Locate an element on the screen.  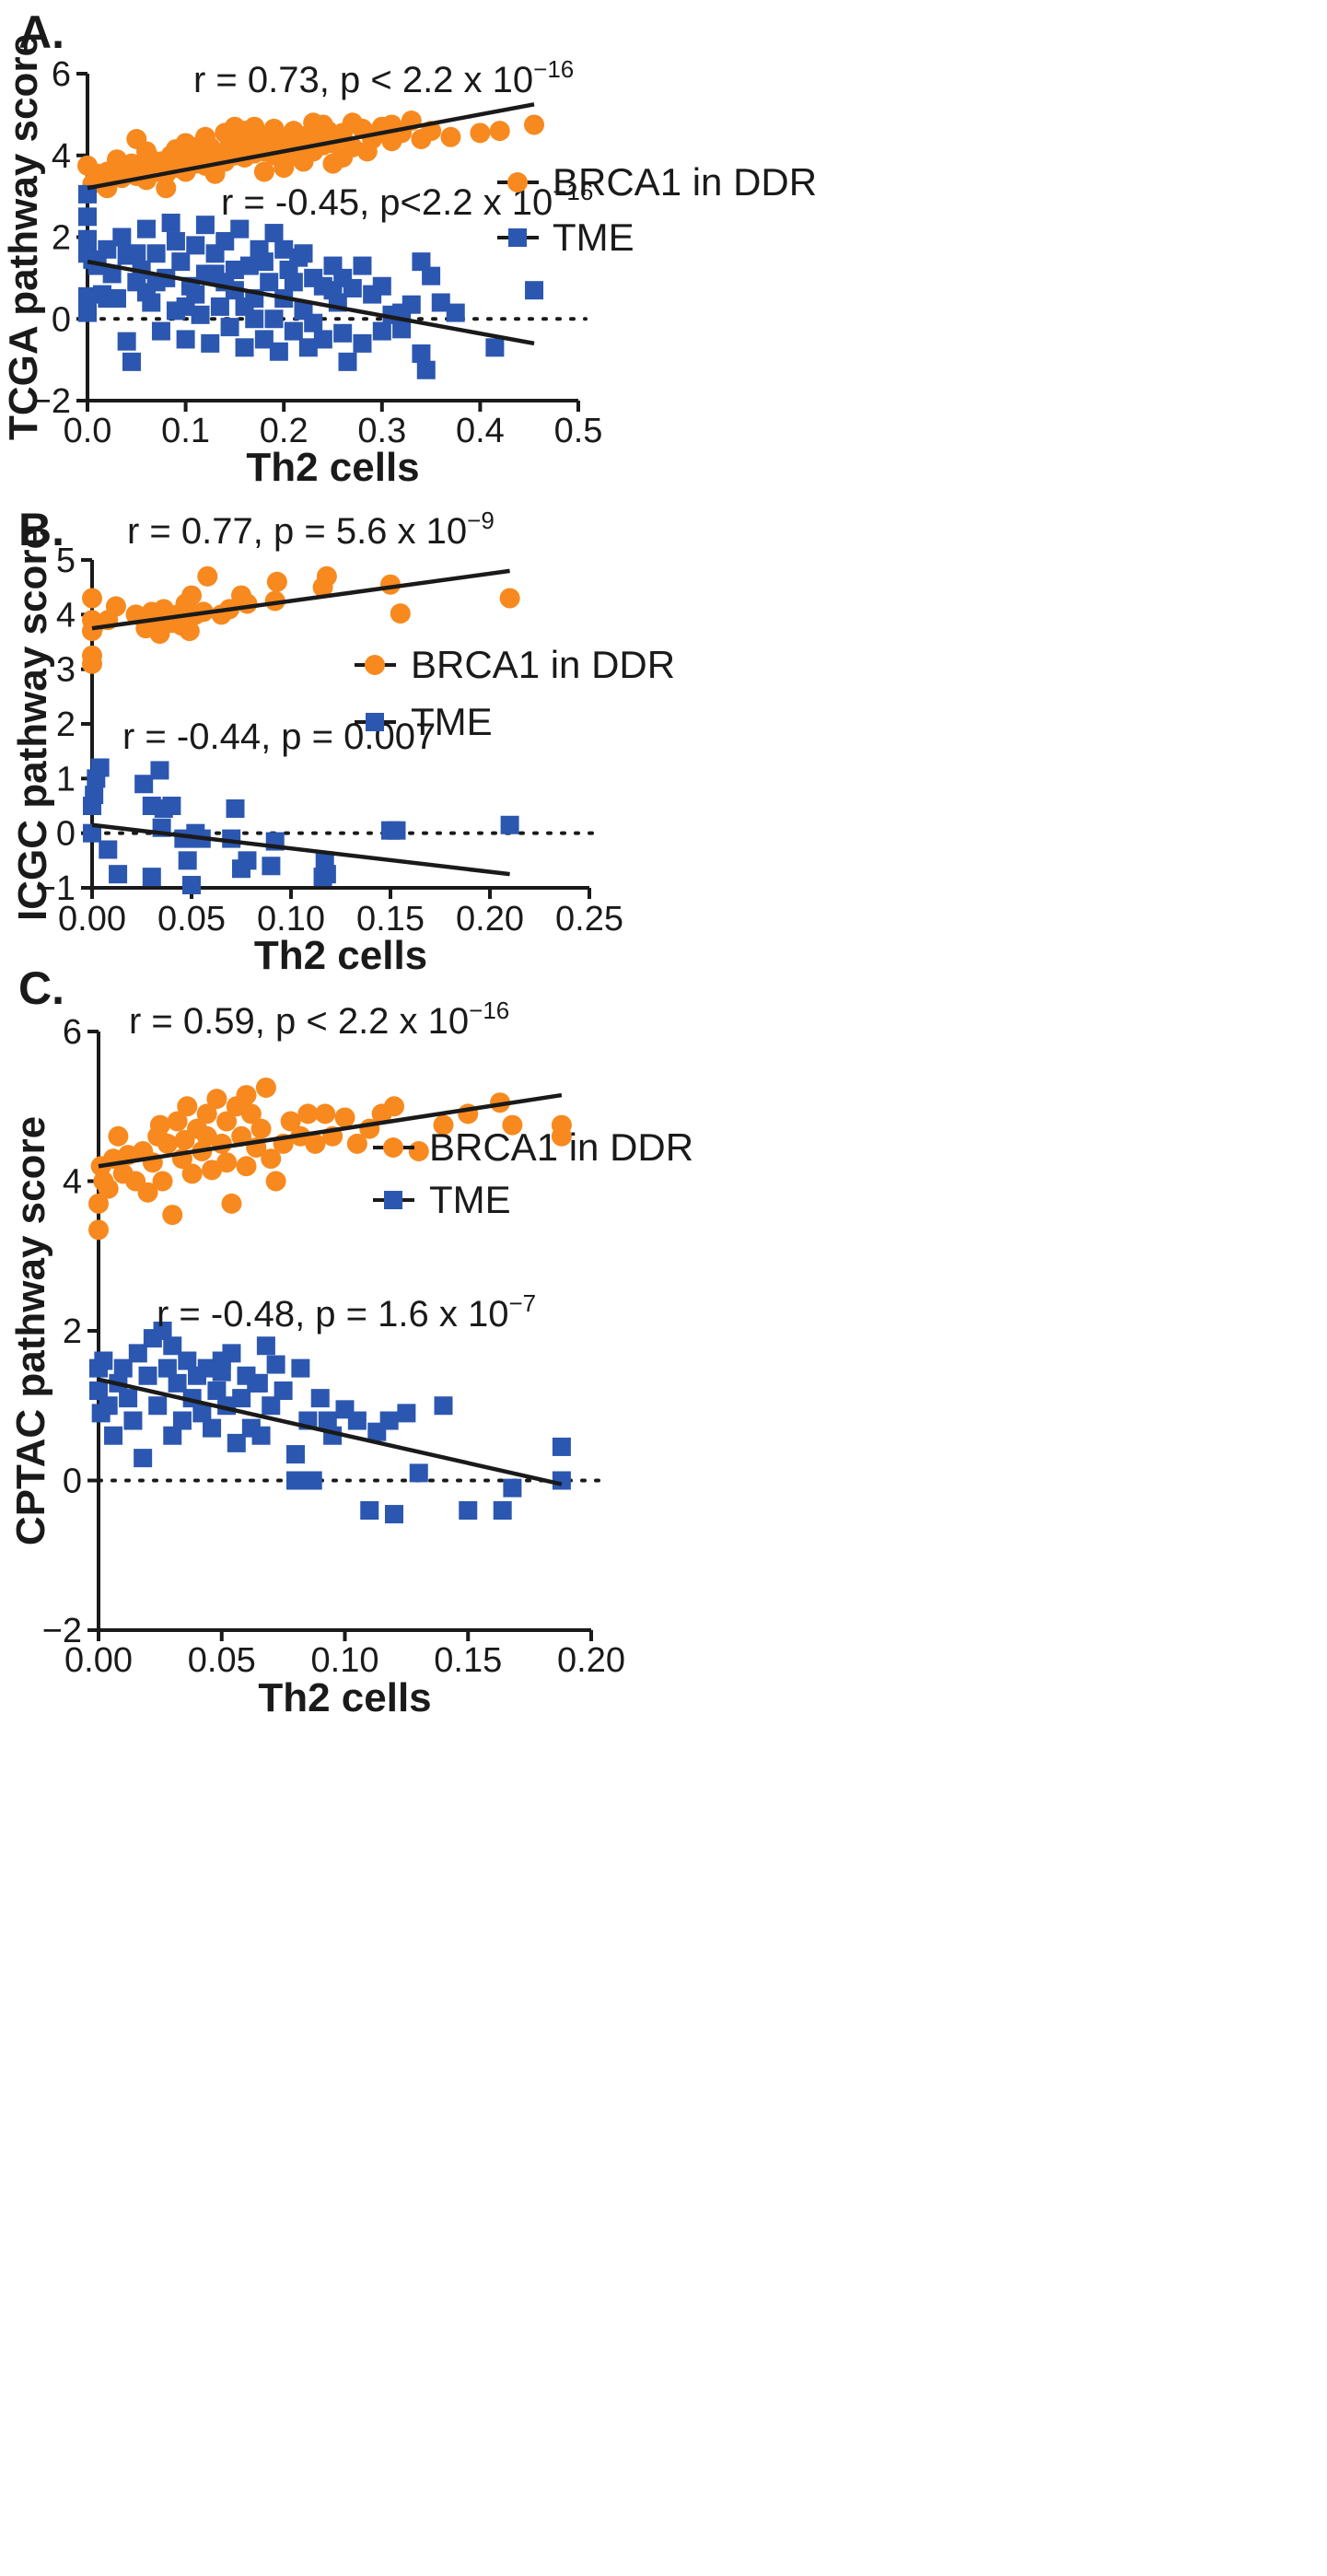
x-tick-label: 0.5 is located at coordinates (578, 431).